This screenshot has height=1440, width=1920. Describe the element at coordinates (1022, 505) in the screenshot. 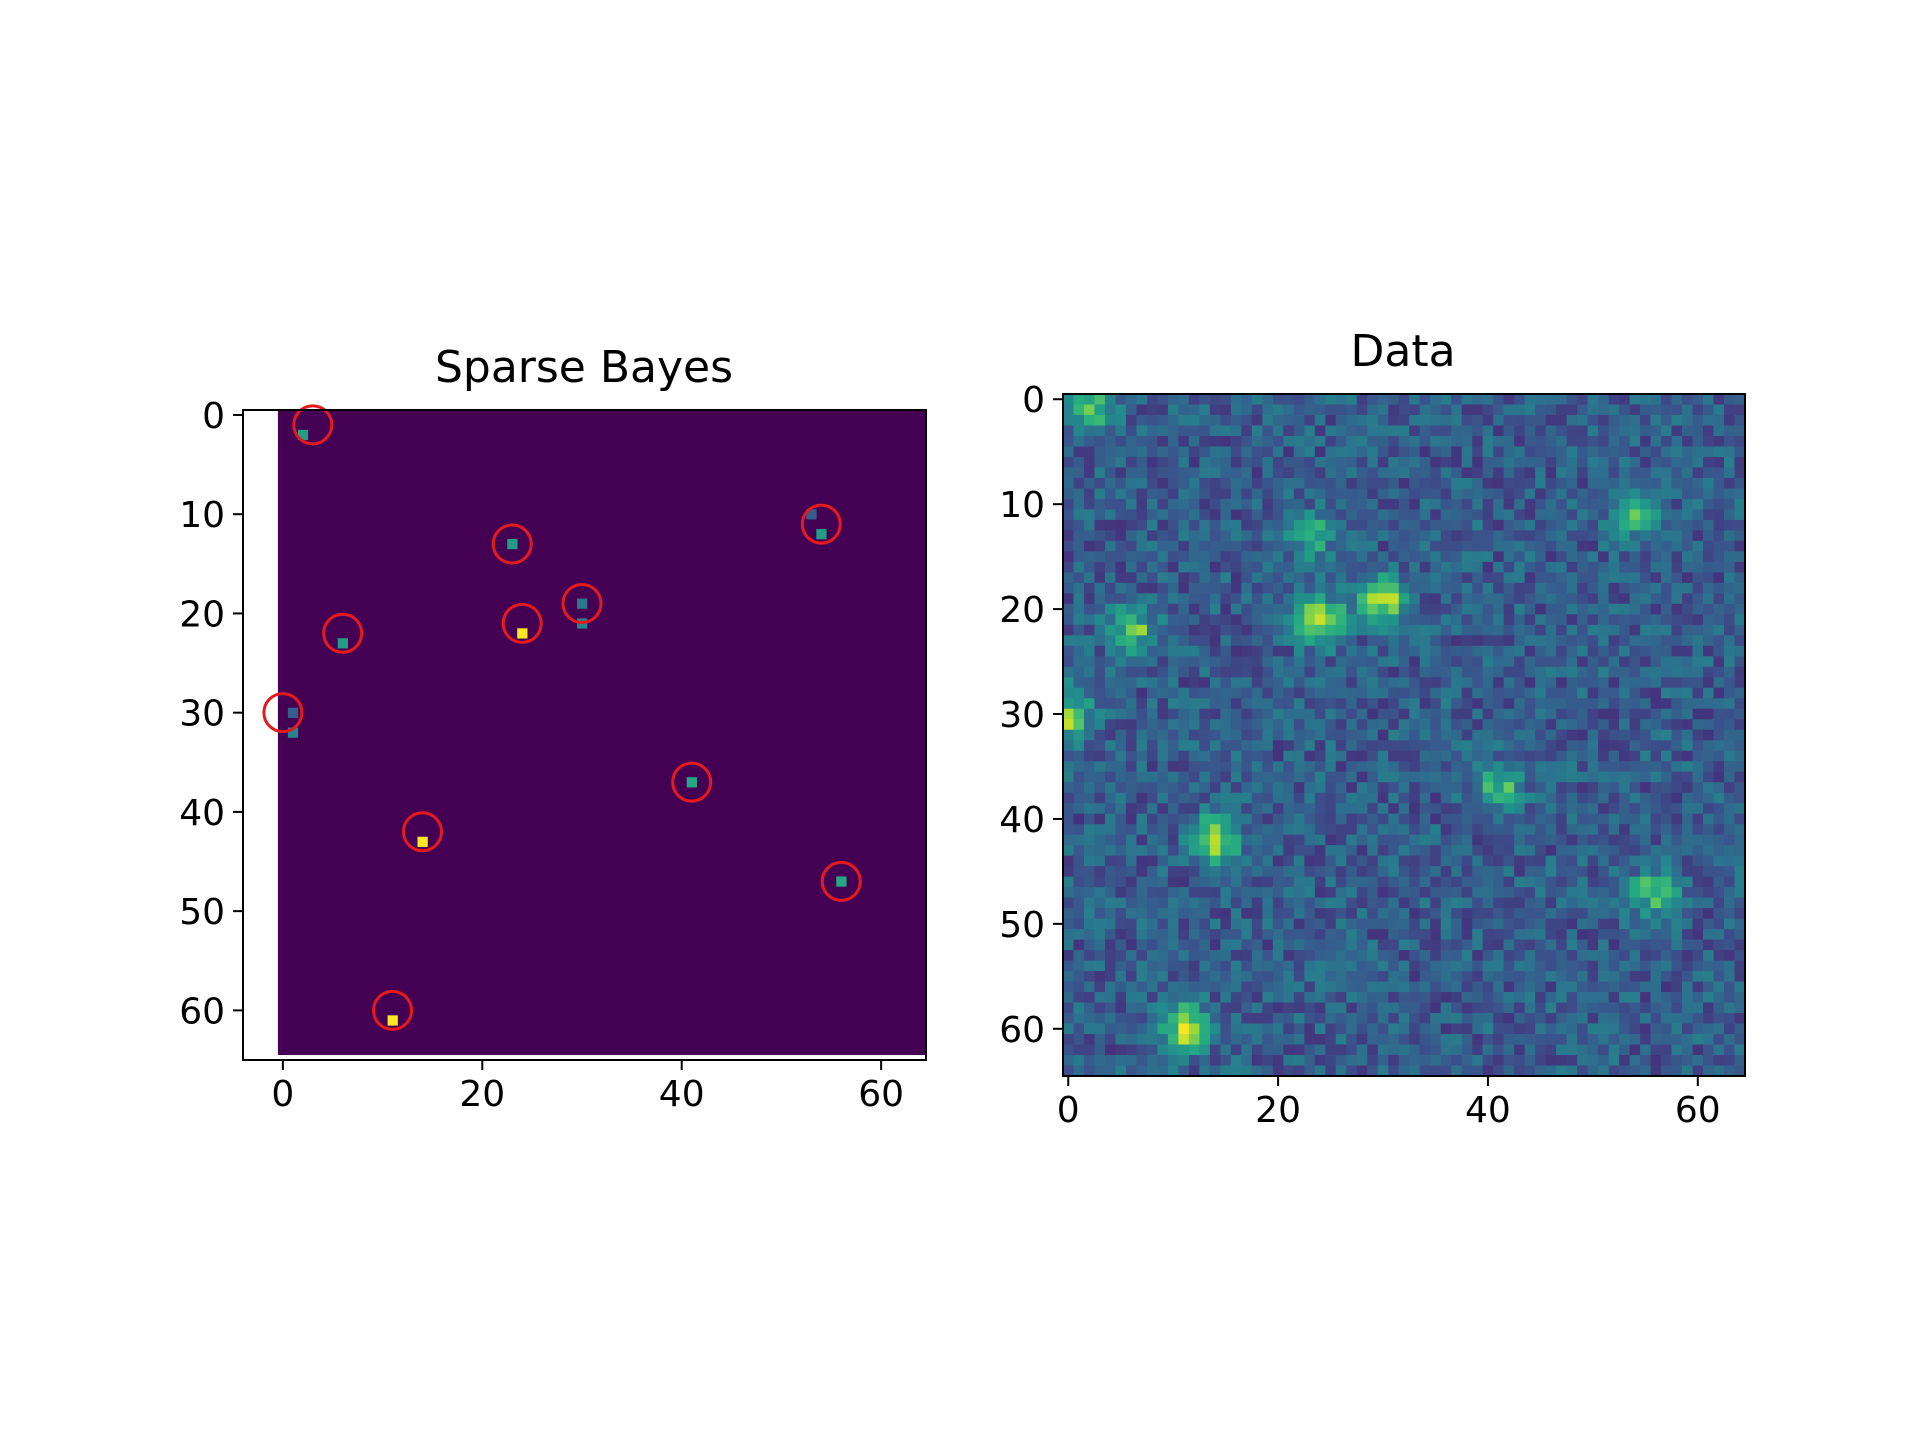

I see `y-tick-label: 10` at that location.